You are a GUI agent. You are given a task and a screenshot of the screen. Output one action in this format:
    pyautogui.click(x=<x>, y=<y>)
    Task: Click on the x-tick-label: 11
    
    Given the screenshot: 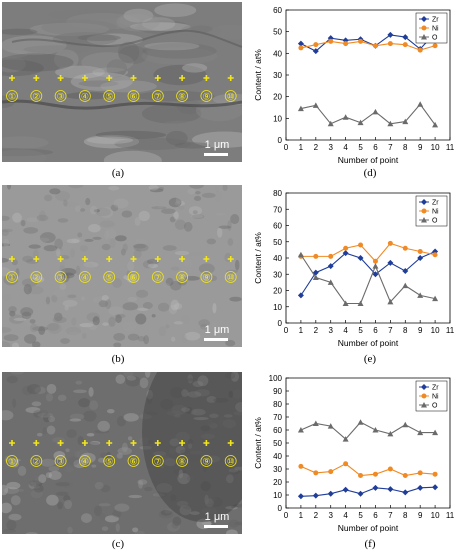 What is the action you would take?
    pyautogui.click(x=450, y=147)
    